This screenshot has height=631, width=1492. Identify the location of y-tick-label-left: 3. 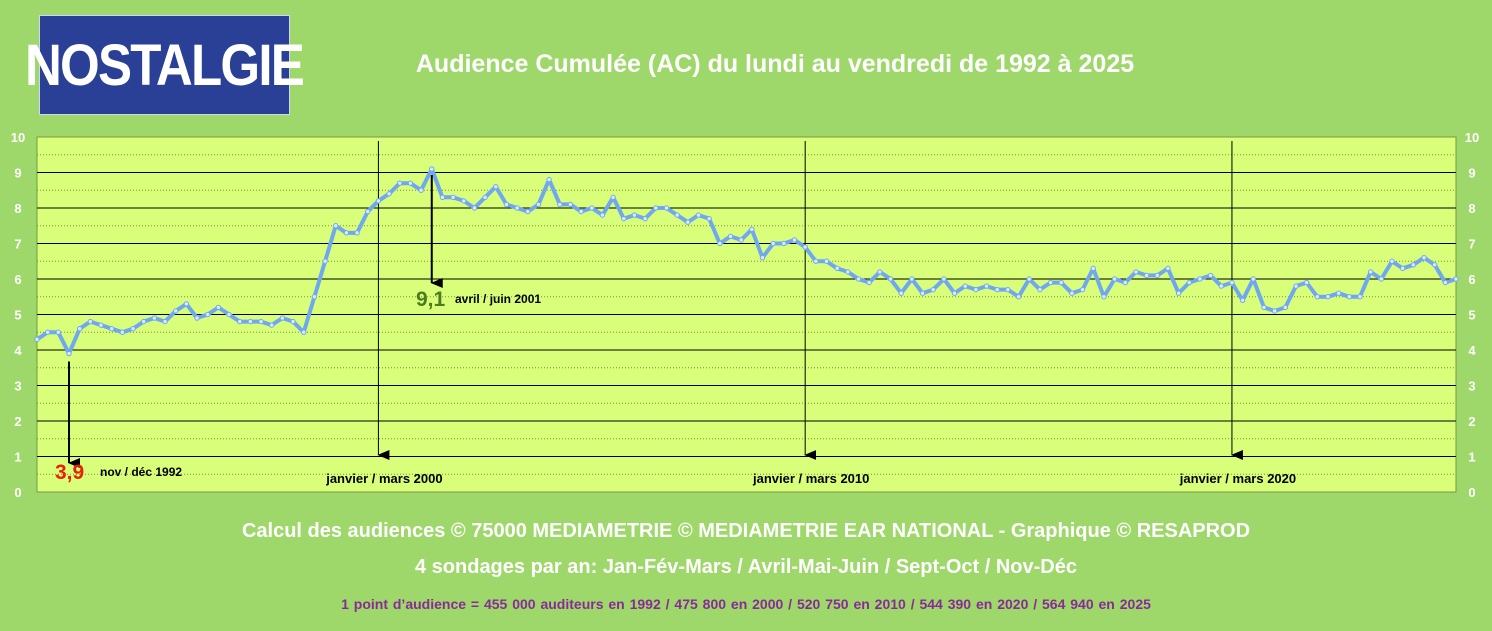
(17, 386).